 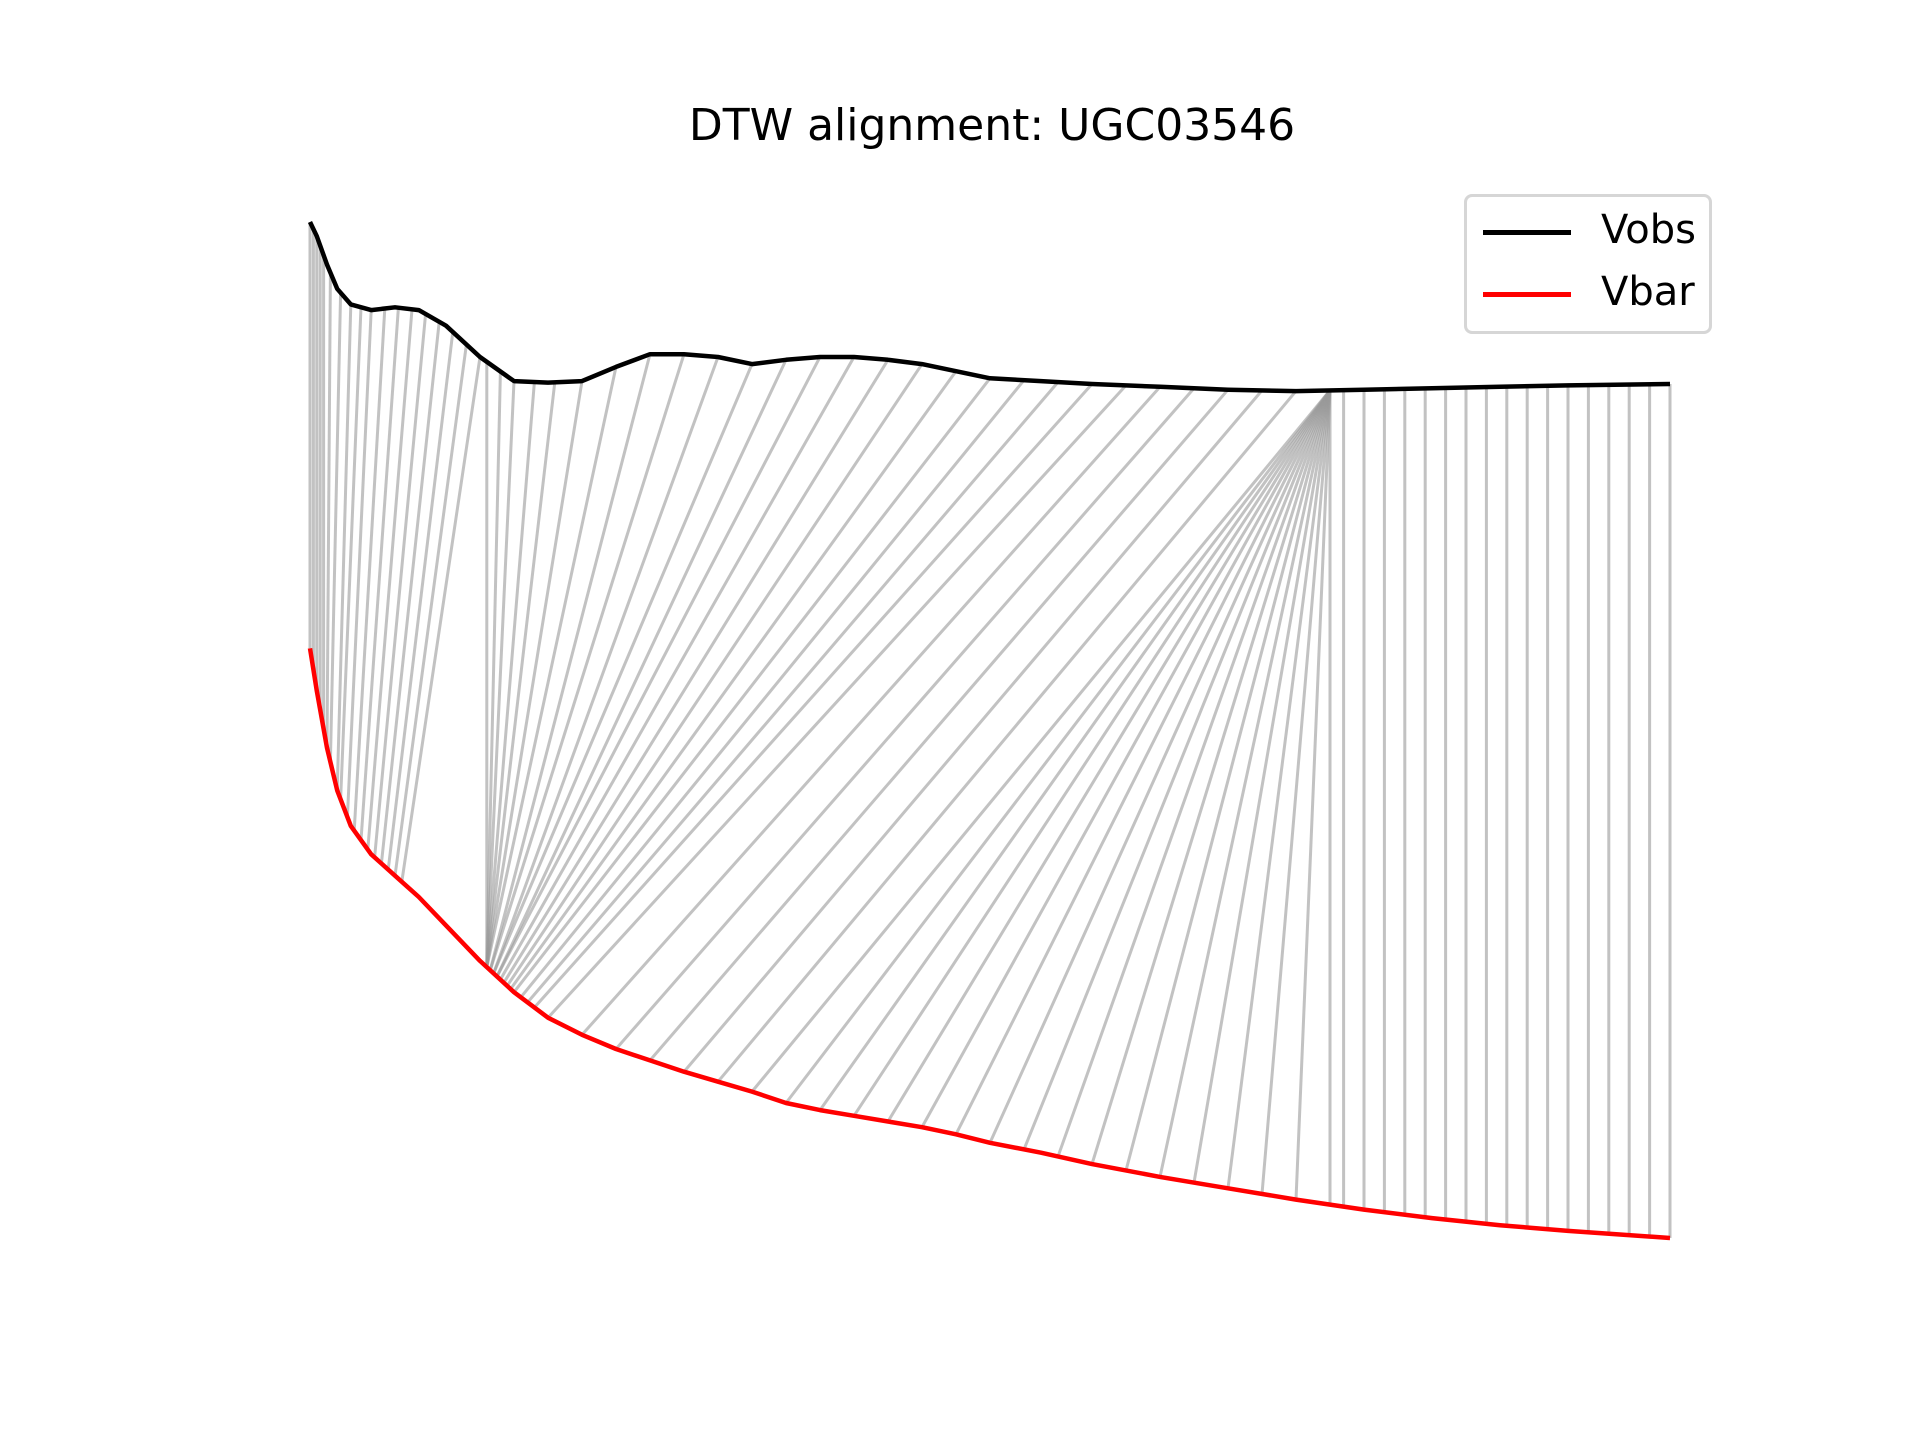 What do you see at coordinates (989, 307) in the screenshot?
I see `series-line-vobs` at bounding box center [989, 307].